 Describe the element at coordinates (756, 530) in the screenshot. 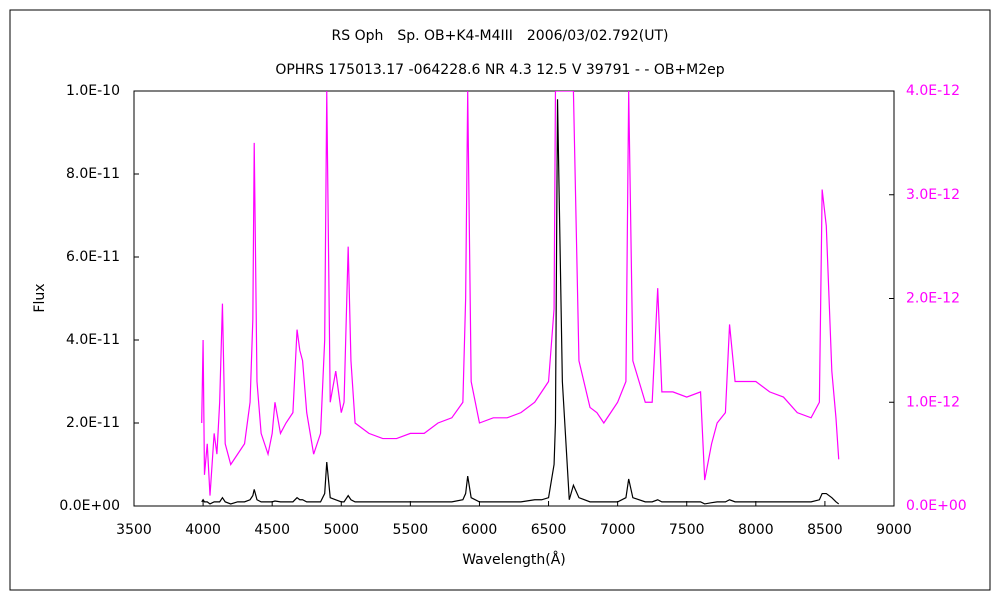

I see `x-tick-label: 8000` at that location.